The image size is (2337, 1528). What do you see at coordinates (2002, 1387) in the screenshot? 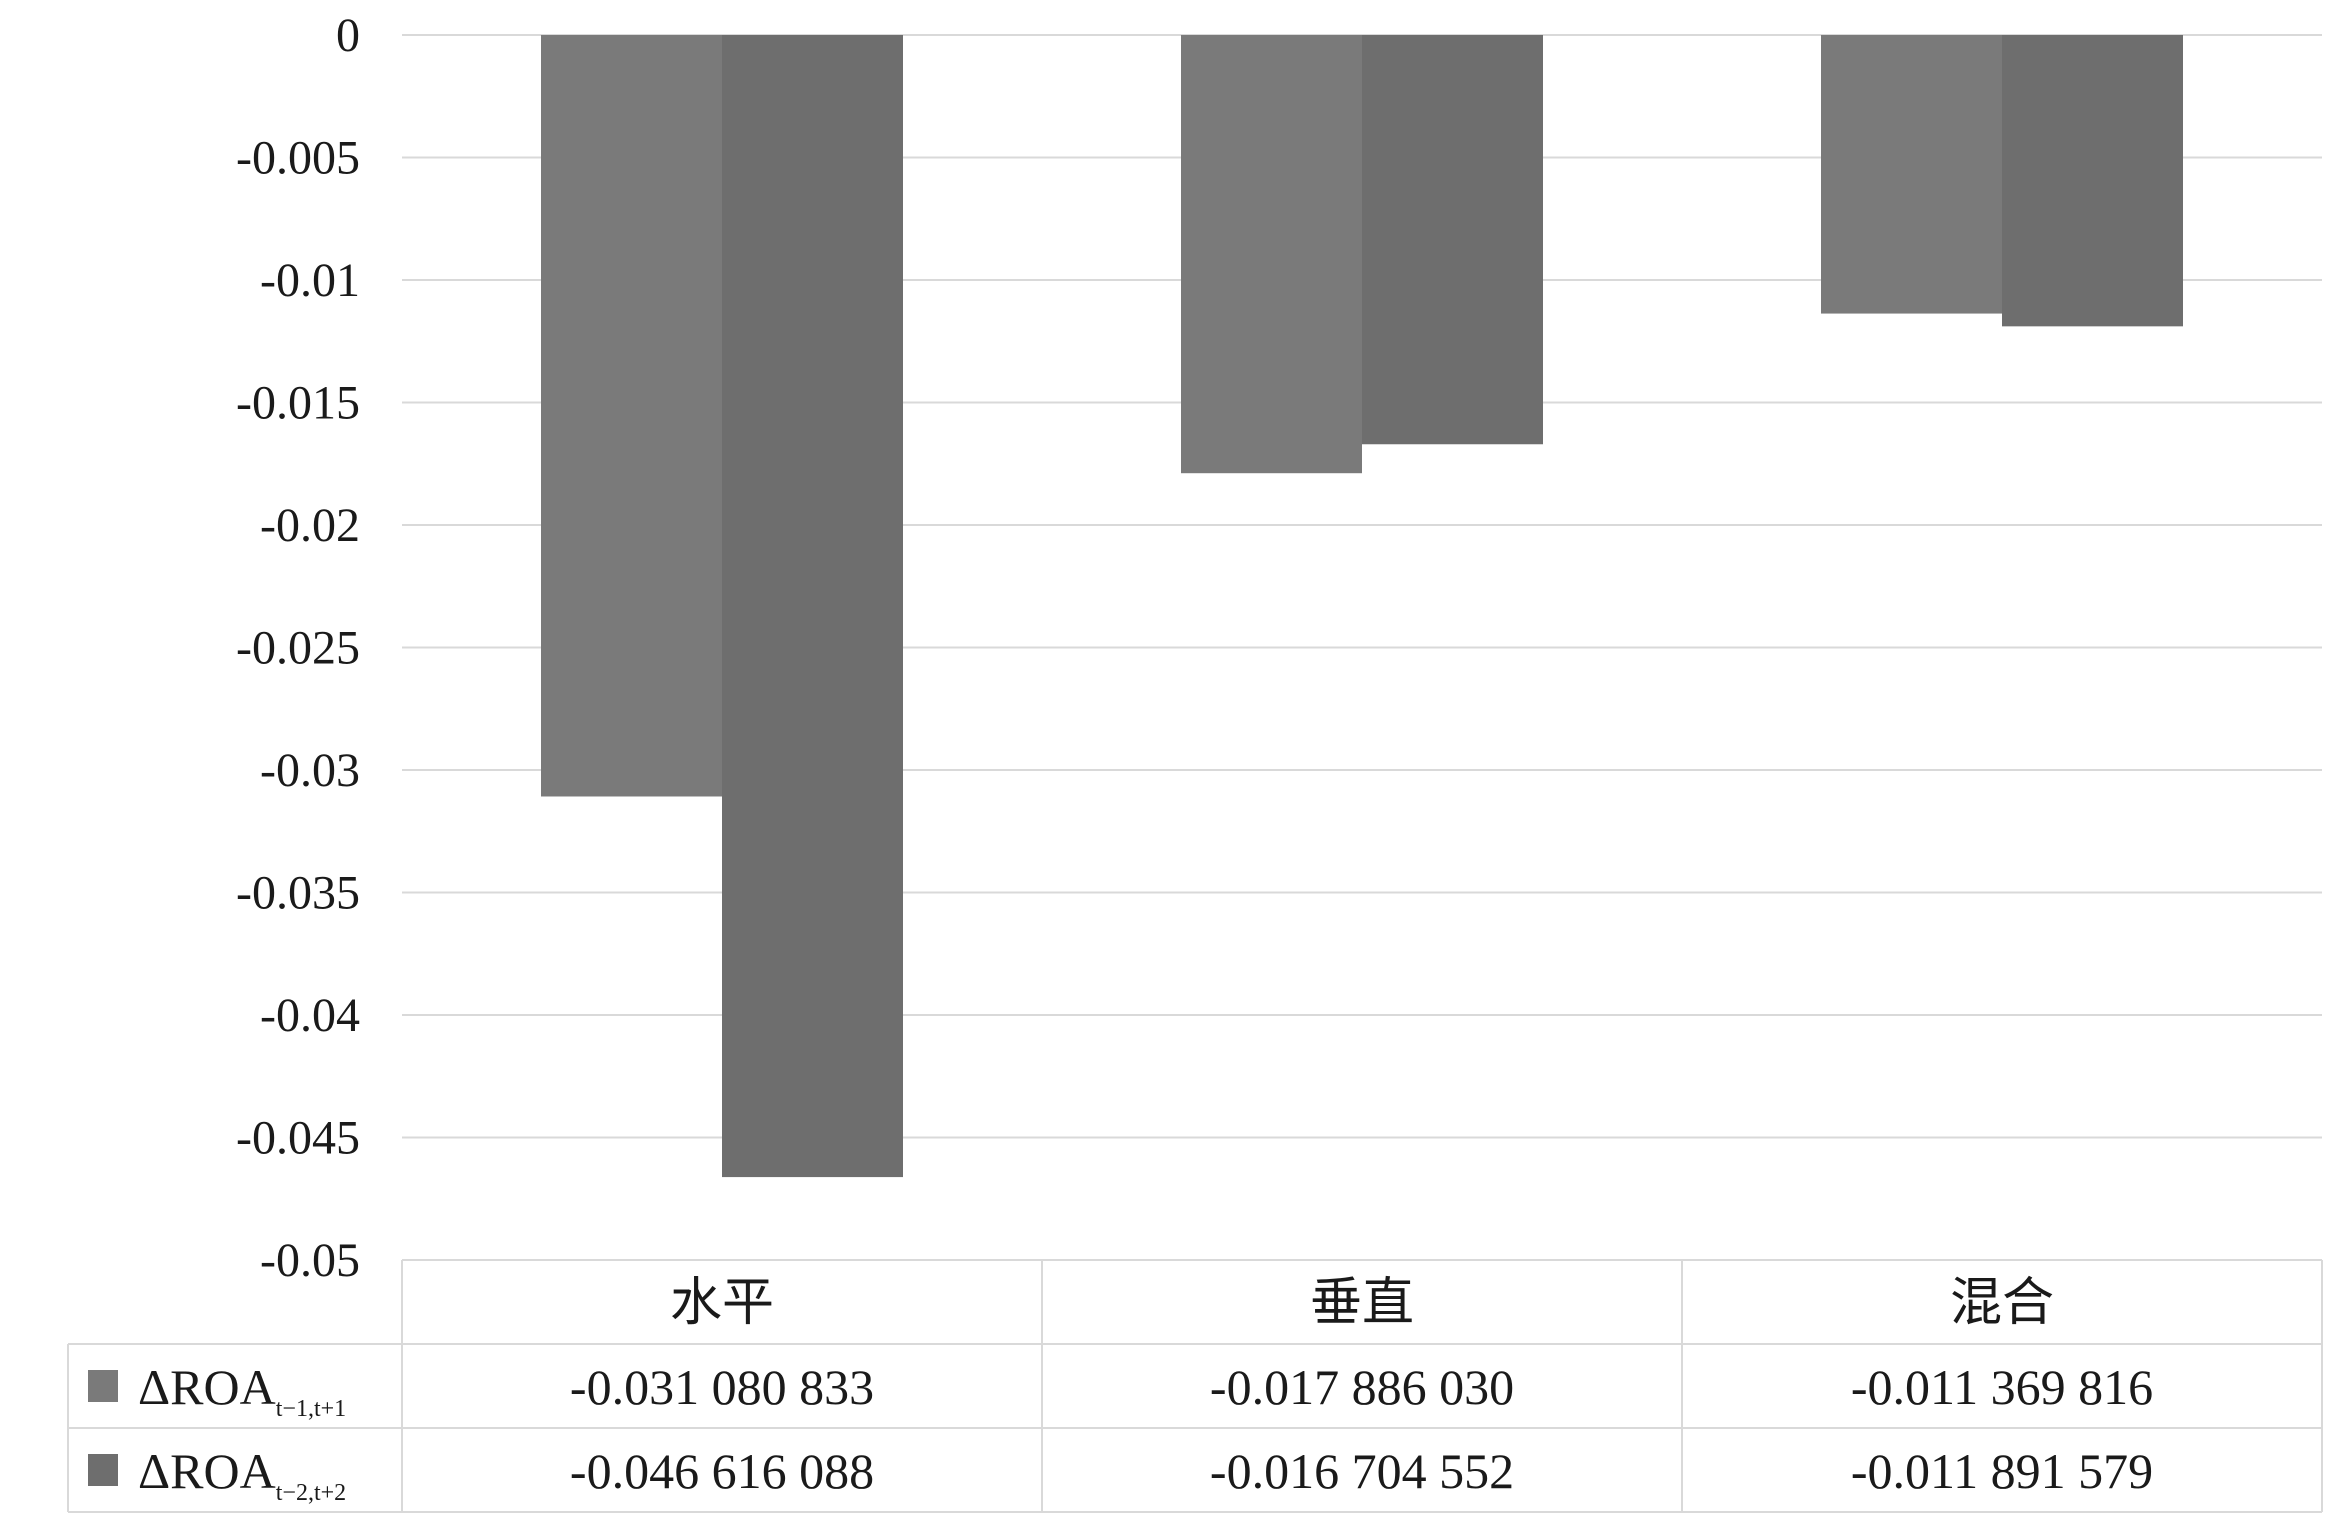
I see `data-value-label: -0.011 369 816` at bounding box center [2002, 1387].